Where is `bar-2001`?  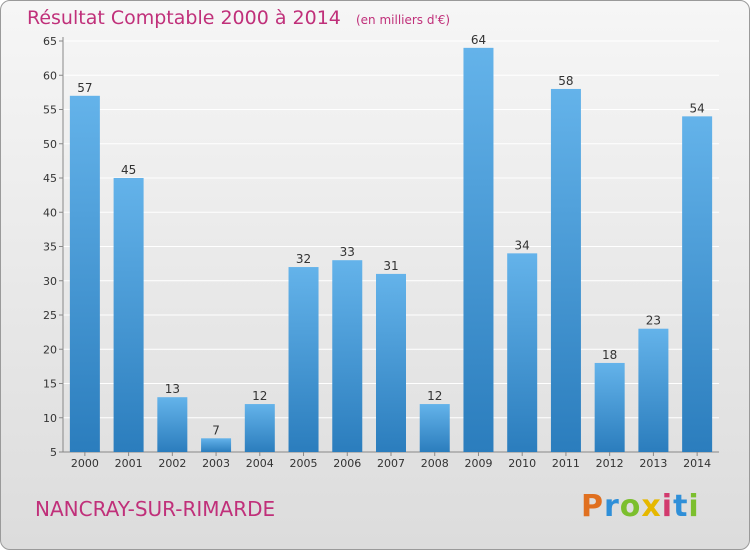
bar-2001 is located at coordinates (128, 315).